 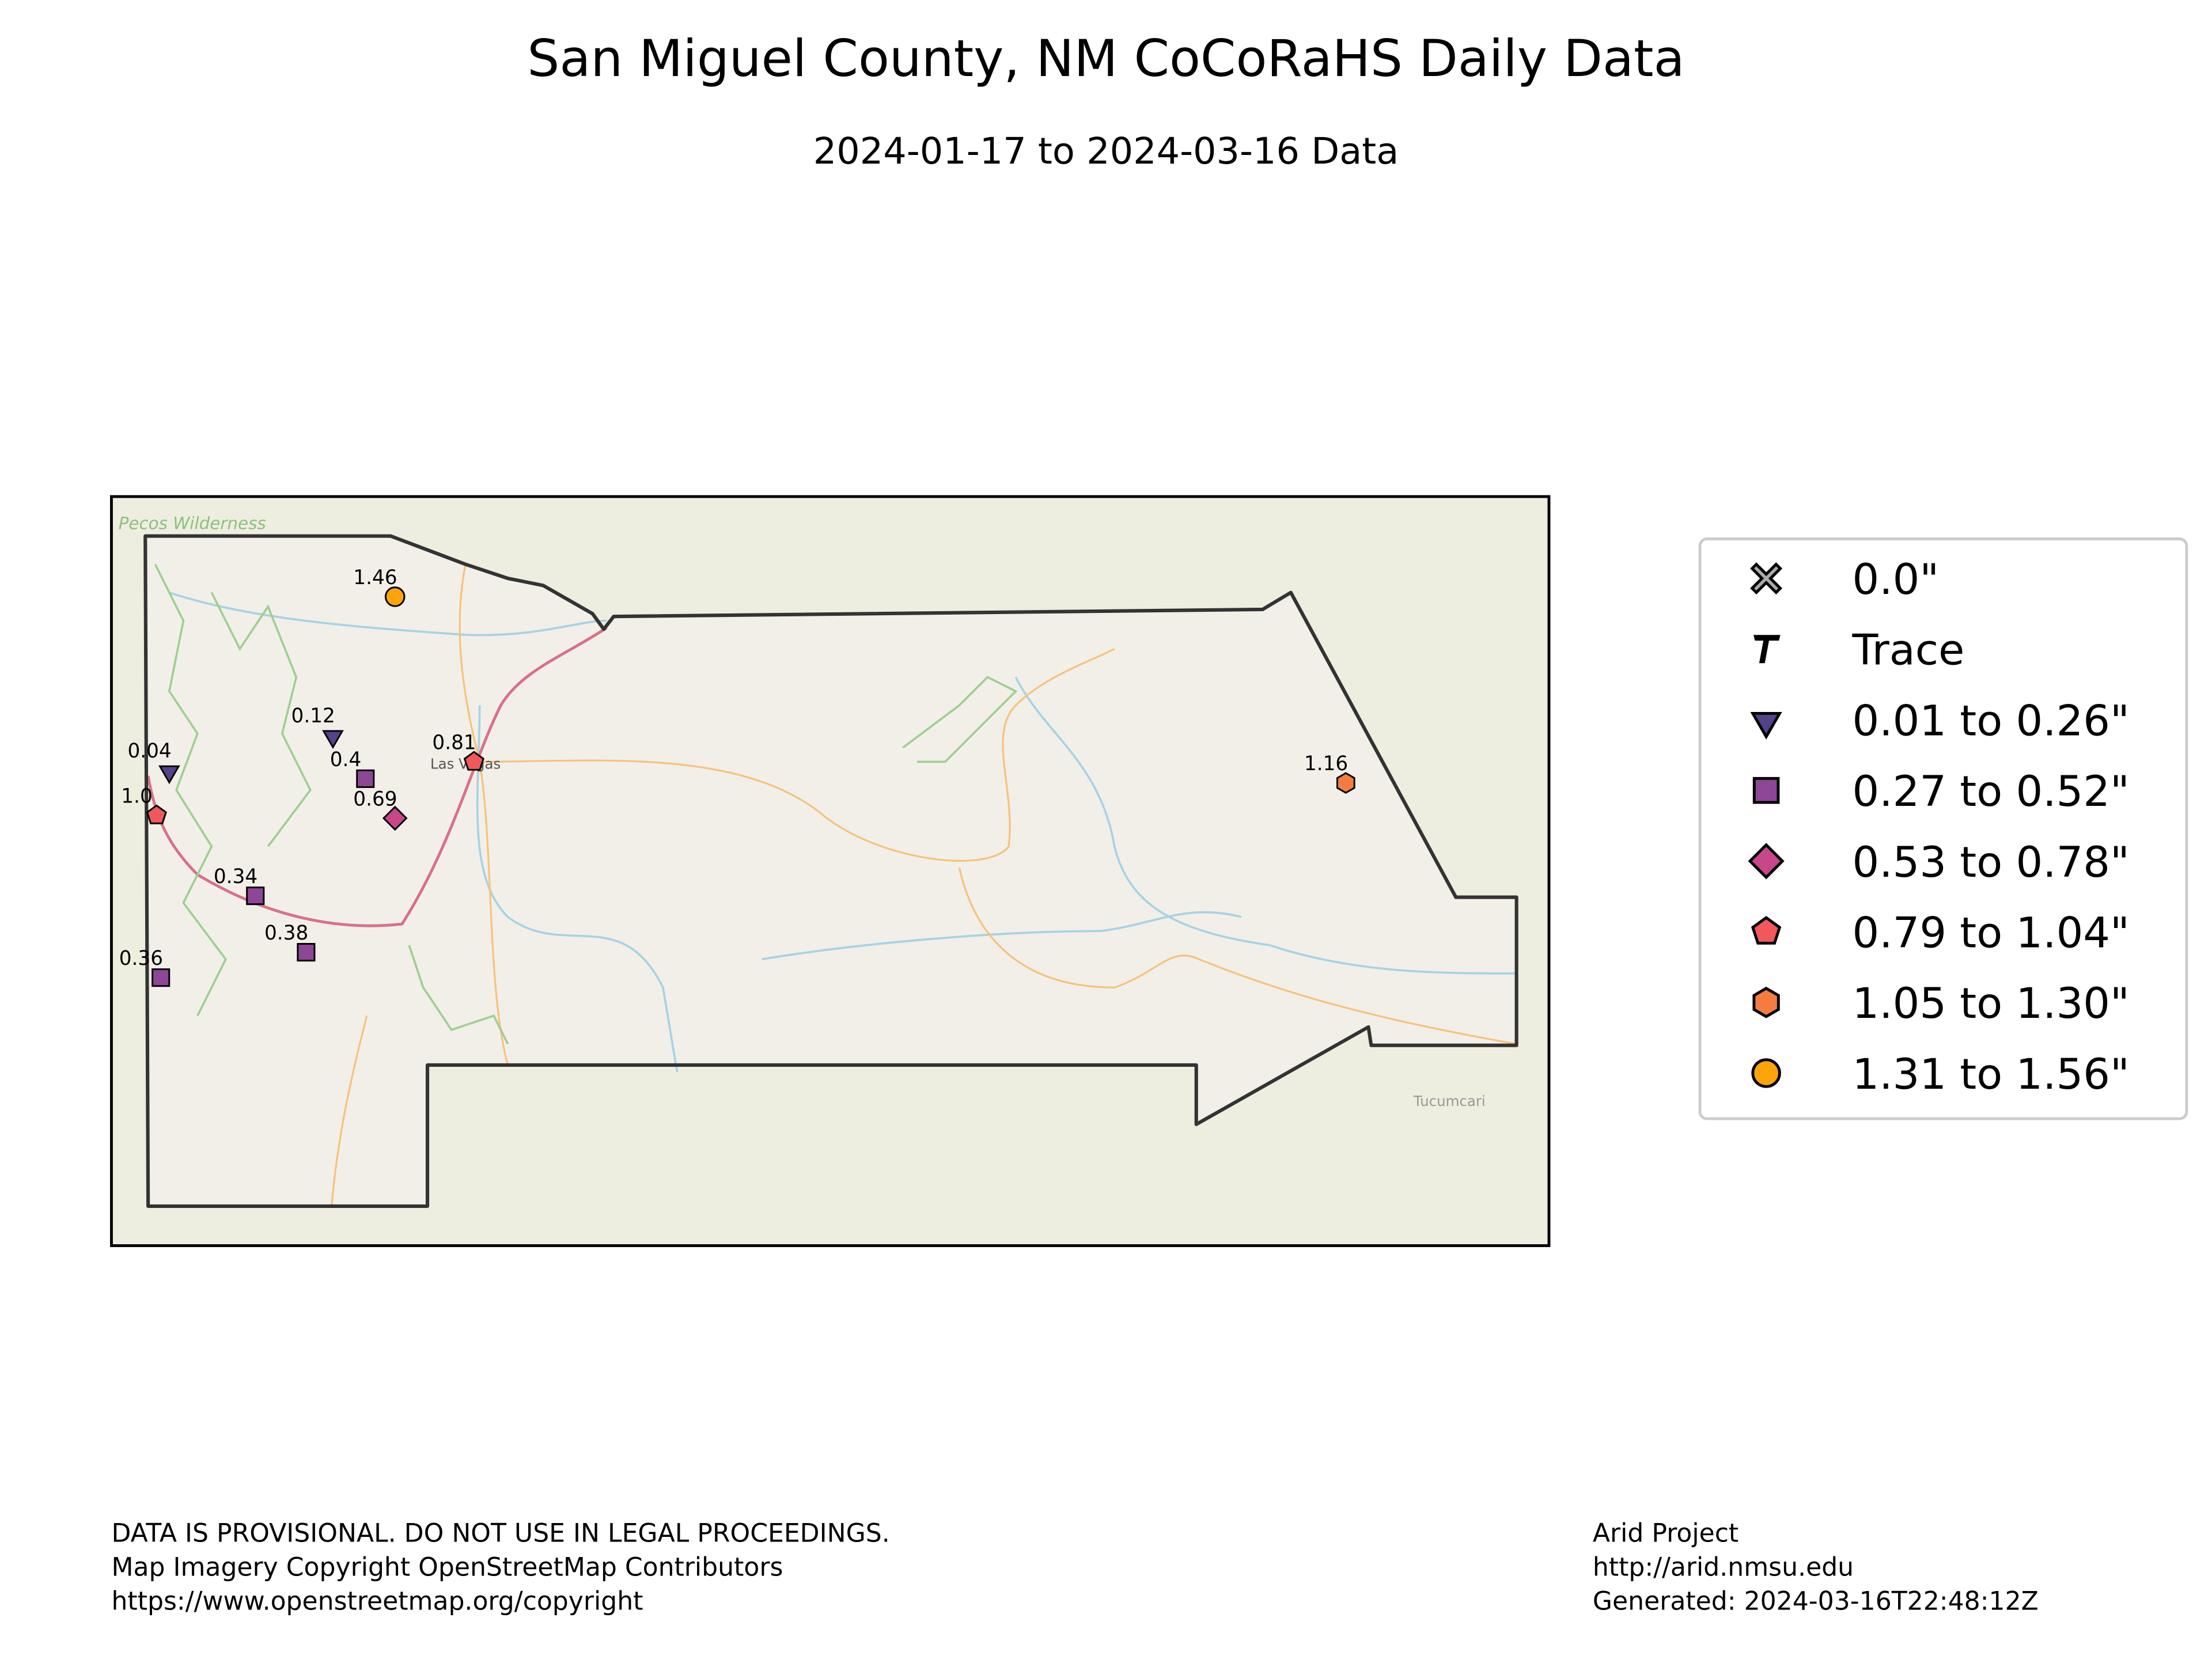 What do you see at coordinates (1665, 1533) in the screenshot?
I see `footer-right: Arid Project` at bounding box center [1665, 1533].